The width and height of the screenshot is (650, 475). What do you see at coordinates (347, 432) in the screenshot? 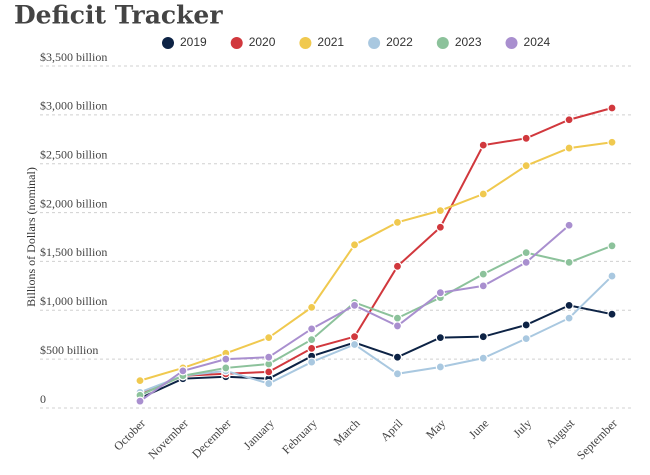
I see `x-tick-label: March` at bounding box center [347, 432].